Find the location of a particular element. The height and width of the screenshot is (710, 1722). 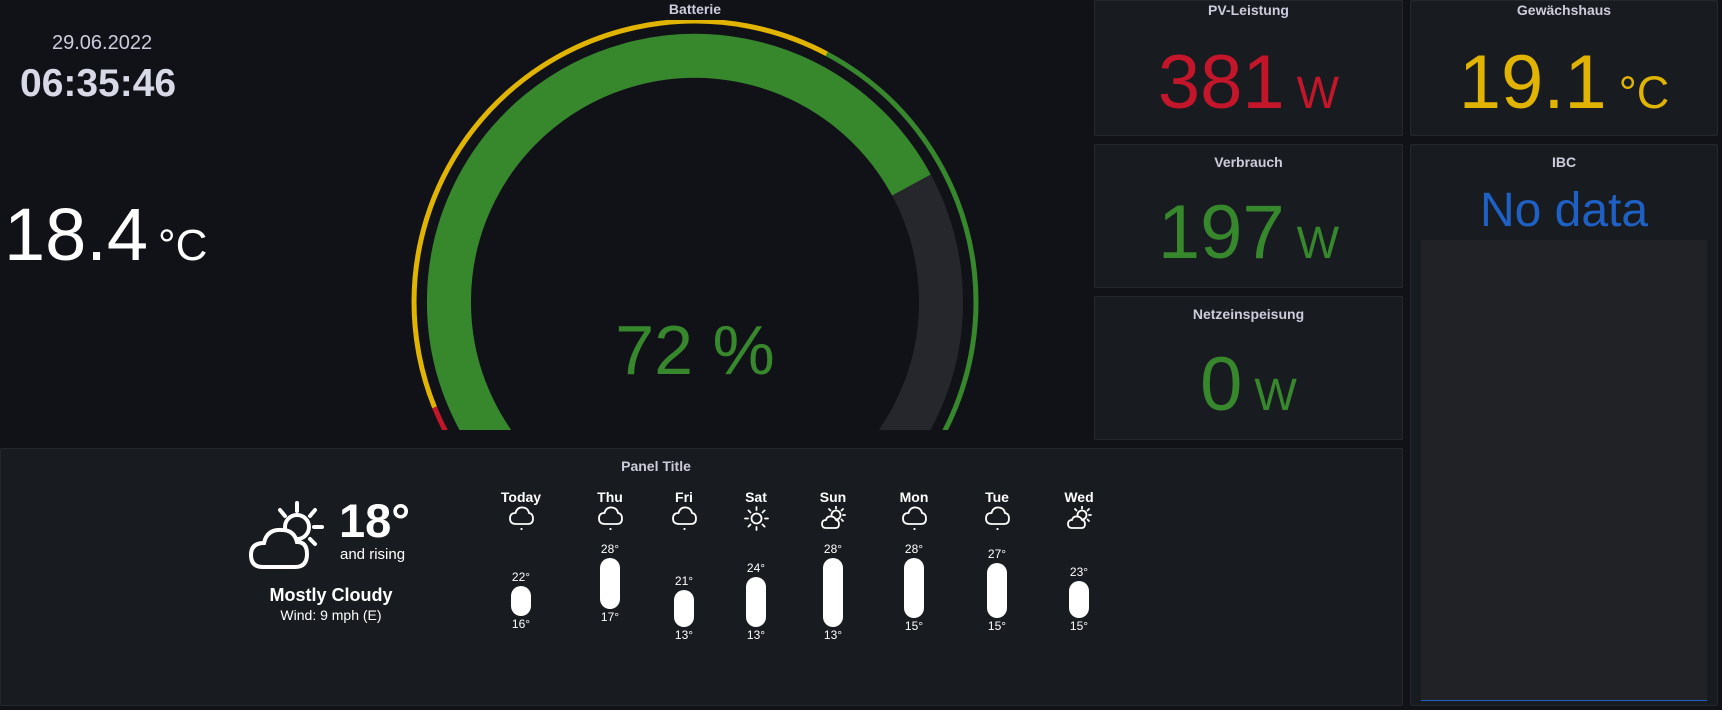

forecast-day-sun: Sun 28° 13° is located at coordinates (833, 594).